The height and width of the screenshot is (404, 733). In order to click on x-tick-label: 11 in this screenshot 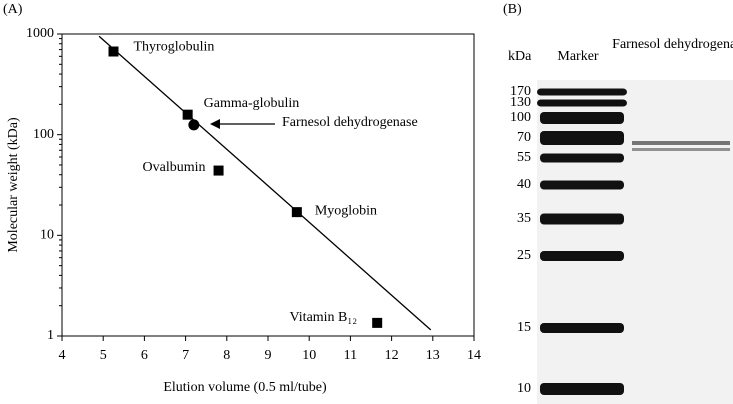, I will do `click(350, 355)`.